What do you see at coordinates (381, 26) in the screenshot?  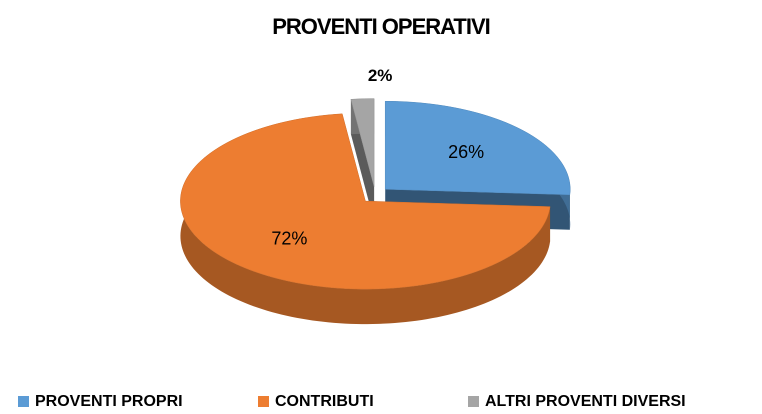 I see `chart-title: PROVENTI OPERATIVI` at bounding box center [381, 26].